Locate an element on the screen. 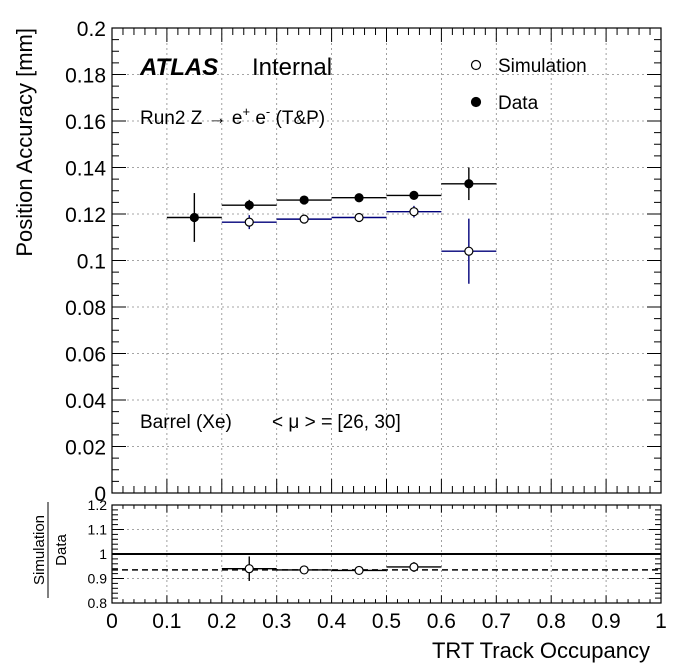  process-electron: e is located at coordinates (235, 118).